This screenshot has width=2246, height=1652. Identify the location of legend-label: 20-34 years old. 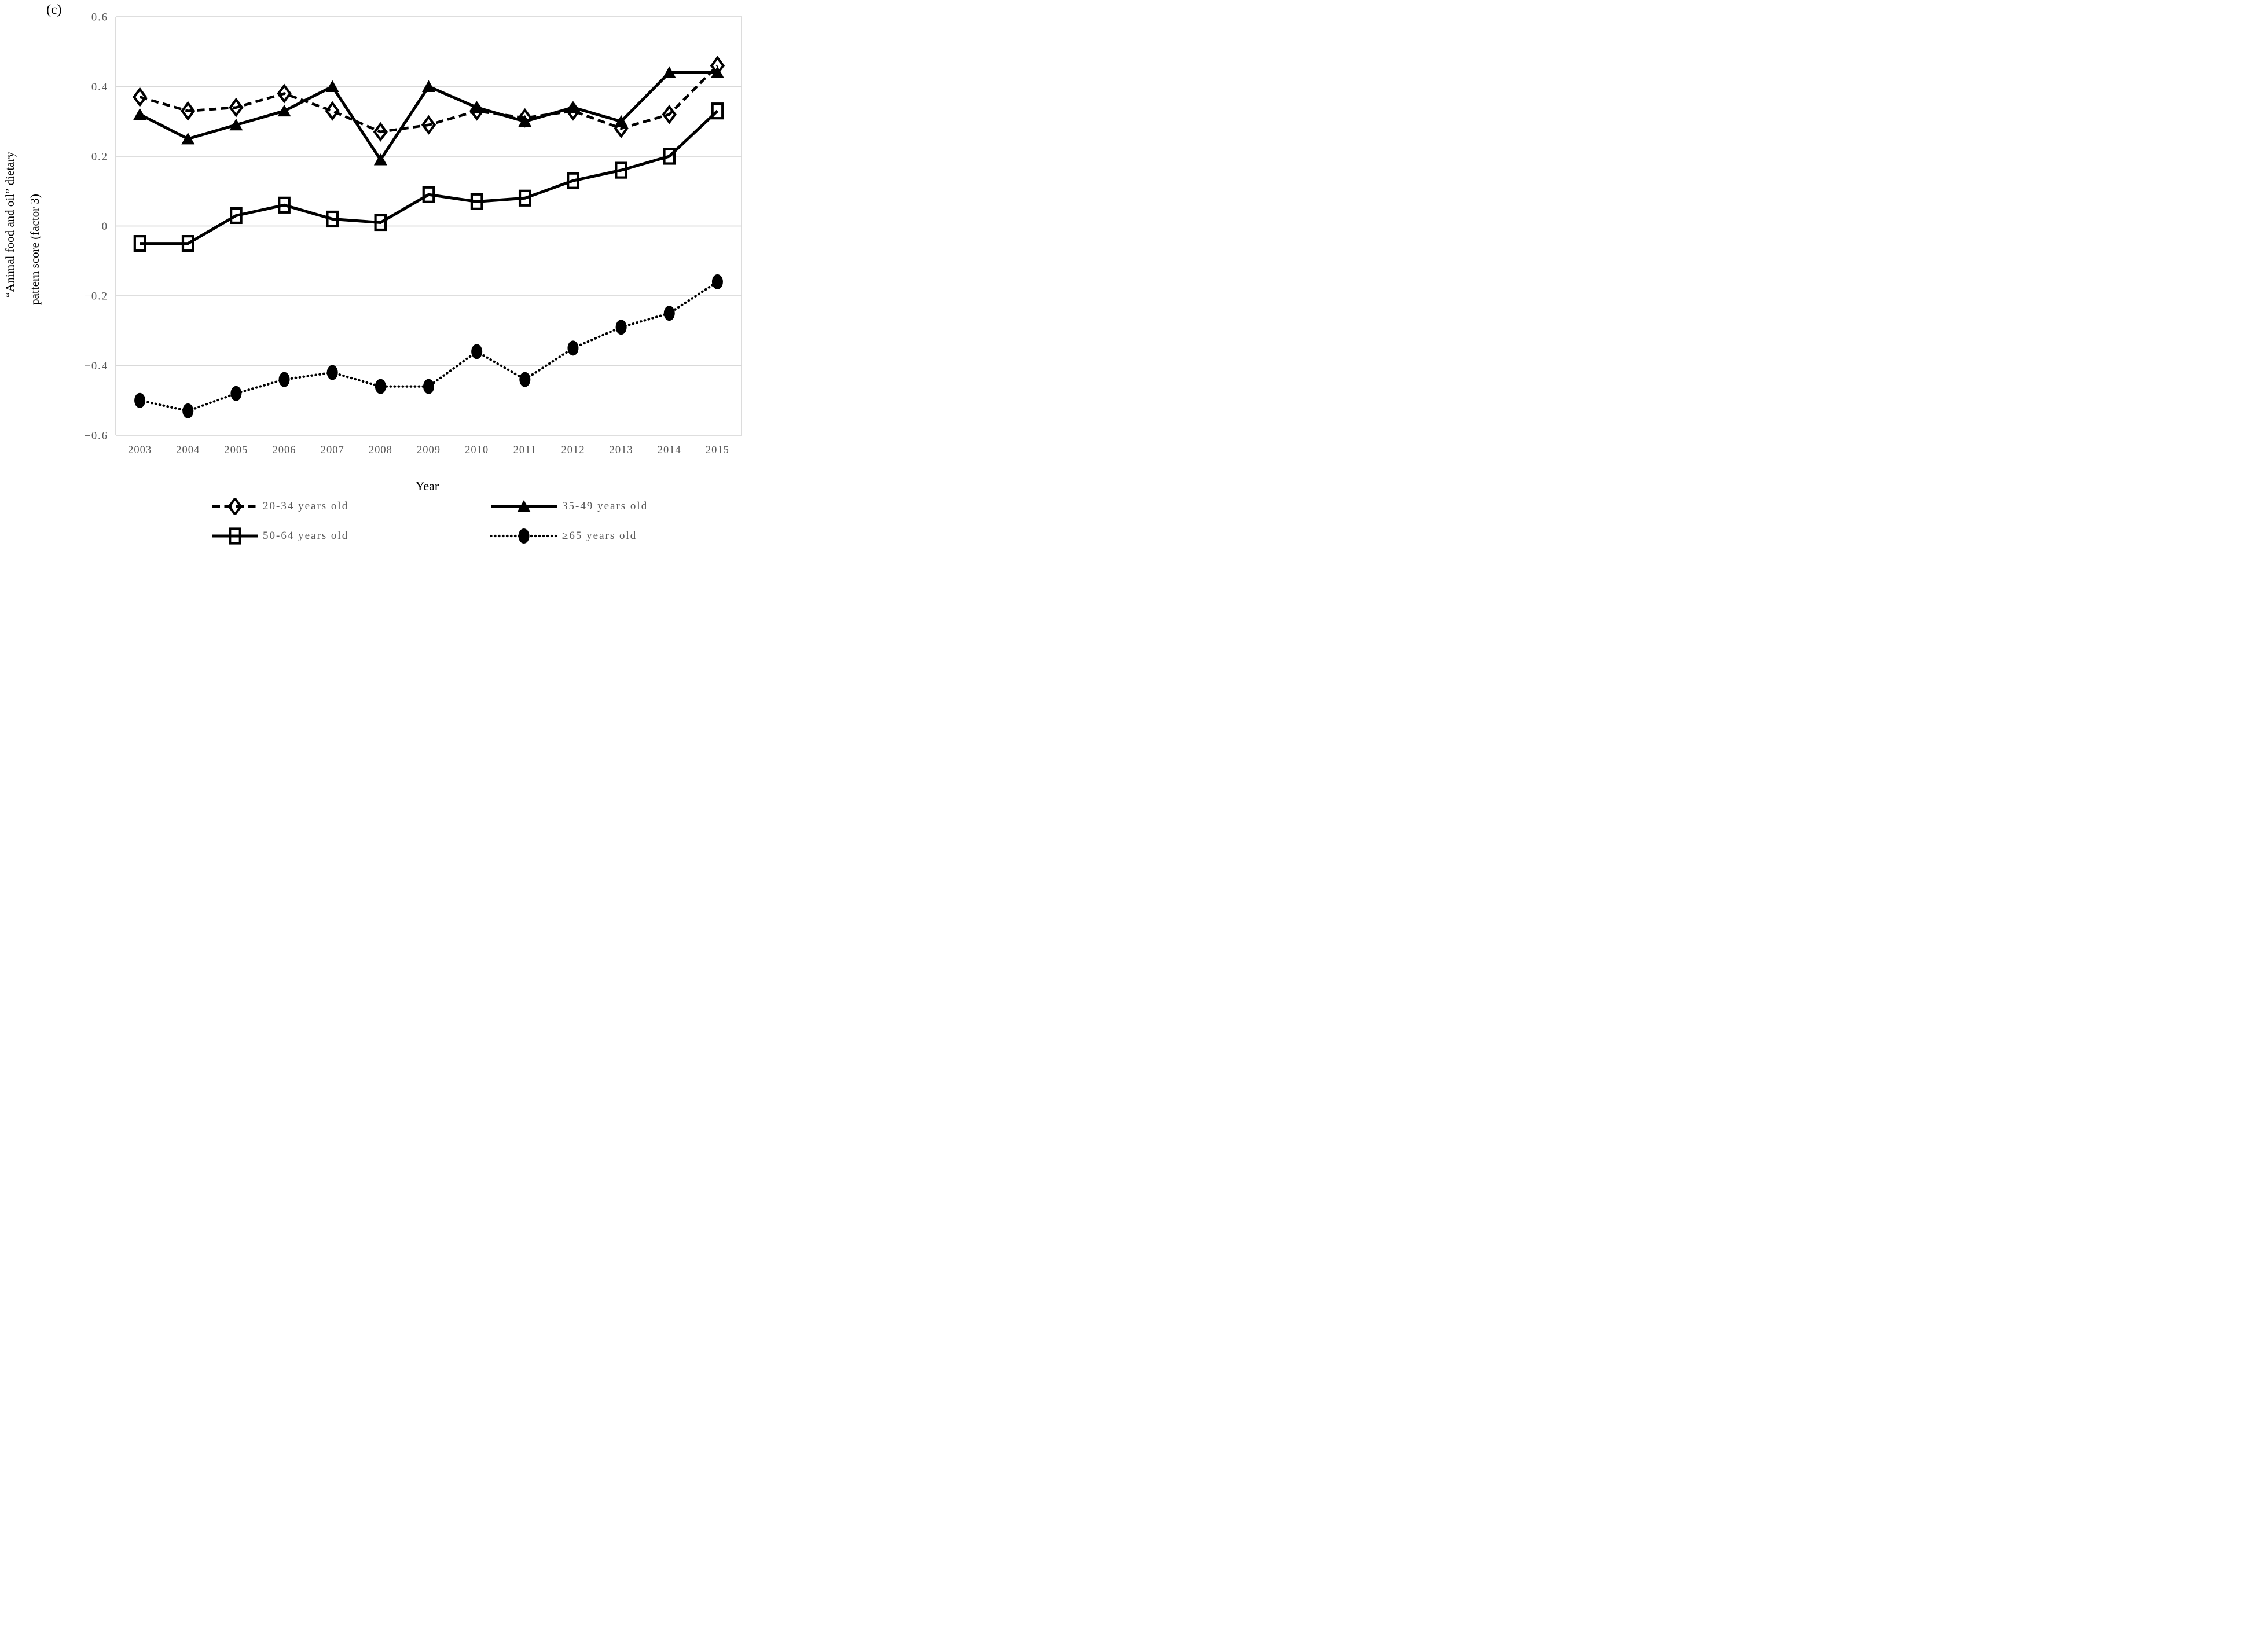
(306, 506).